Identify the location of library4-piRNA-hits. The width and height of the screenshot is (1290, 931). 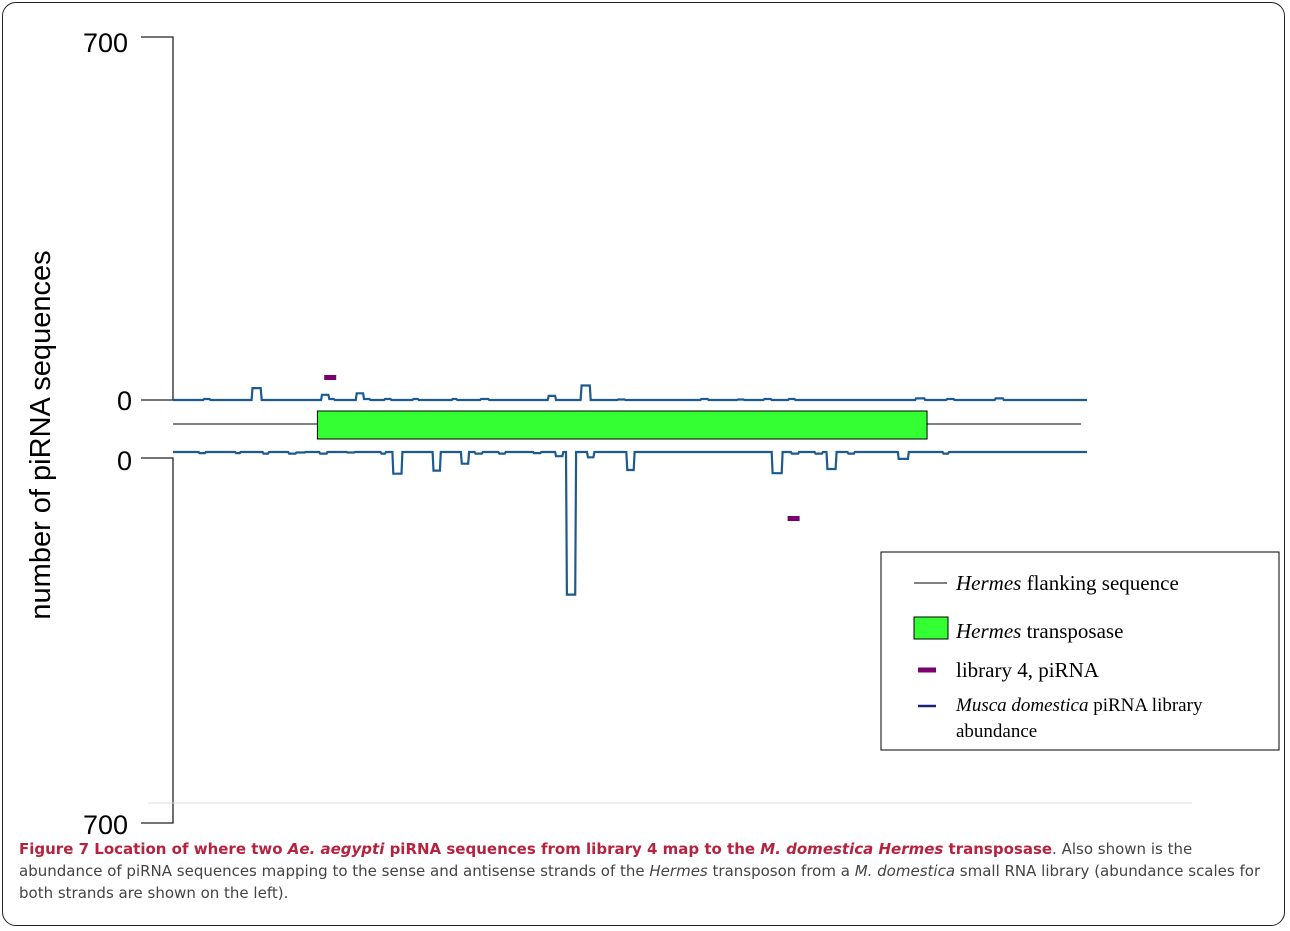
(562, 448).